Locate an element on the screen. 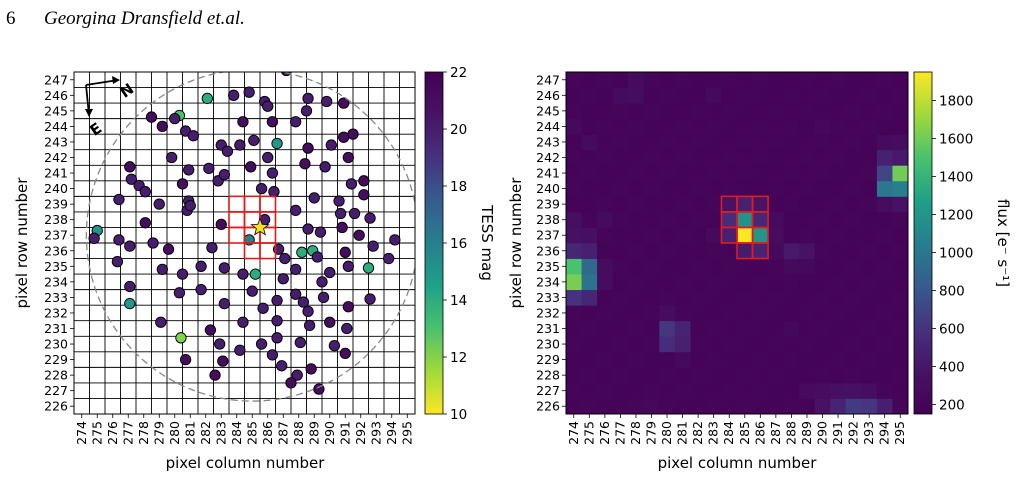 The height and width of the screenshot is (502, 1015). x-tick-label: 282 is located at coordinates (205, 433).